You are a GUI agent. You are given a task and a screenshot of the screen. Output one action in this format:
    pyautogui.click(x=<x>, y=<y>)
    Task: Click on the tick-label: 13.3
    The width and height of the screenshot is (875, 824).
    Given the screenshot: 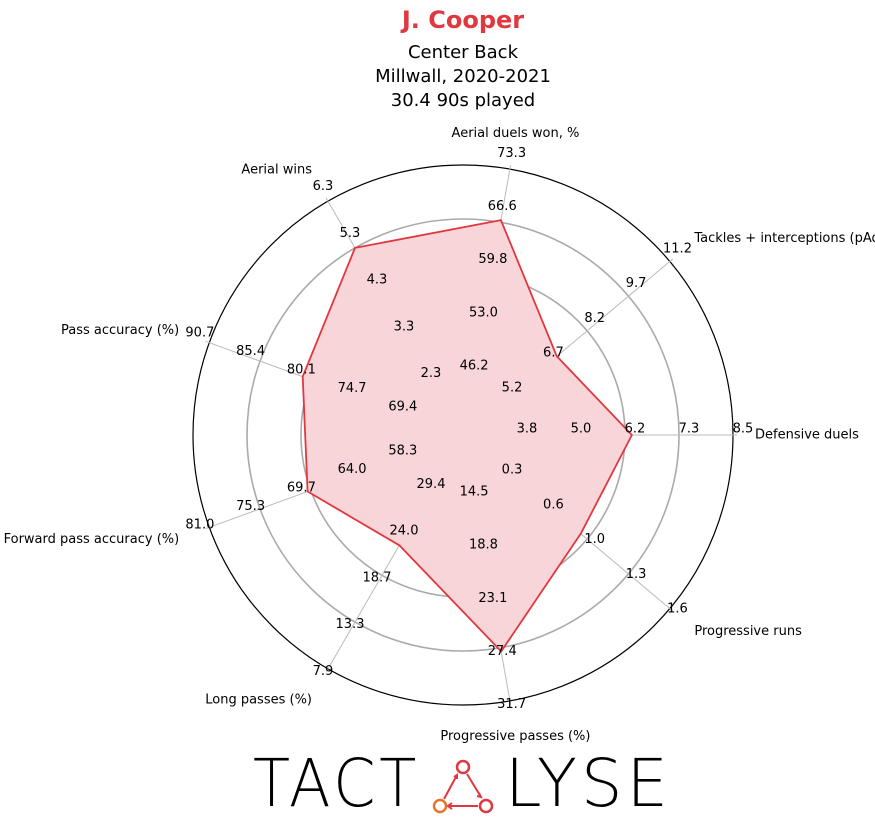 What is the action you would take?
    pyautogui.click(x=350, y=624)
    